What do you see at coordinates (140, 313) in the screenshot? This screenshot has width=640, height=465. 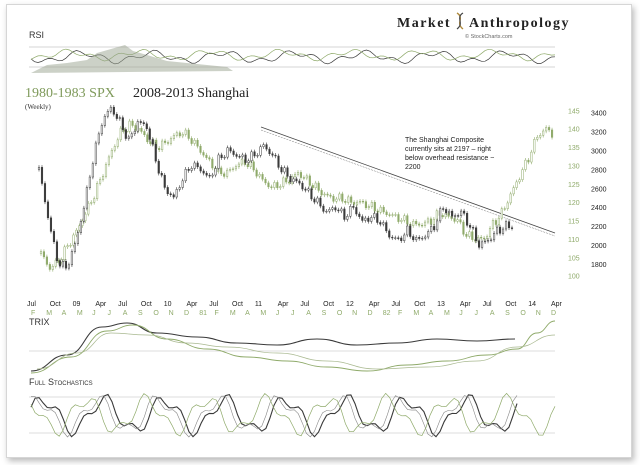 I see `x-bottom-tick-label: S` at bounding box center [140, 313].